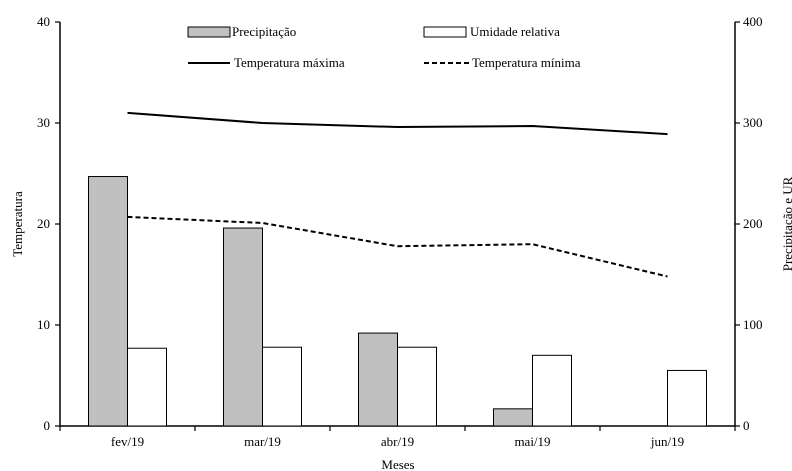 The width and height of the screenshot is (792, 471). What do you see at coordinates (43, 21) in the screenshot?
I see `left-tick-label: 40` at bounding box center [43, 21].